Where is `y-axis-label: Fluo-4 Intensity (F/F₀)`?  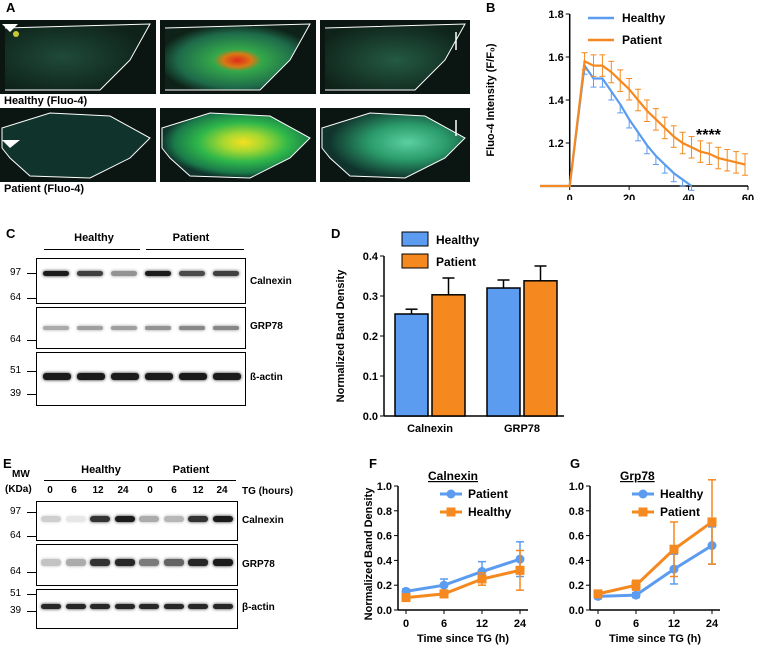
y-axis-label: Fluo-4 Intensity (F/F₀) is located at coordinates (491, 99).